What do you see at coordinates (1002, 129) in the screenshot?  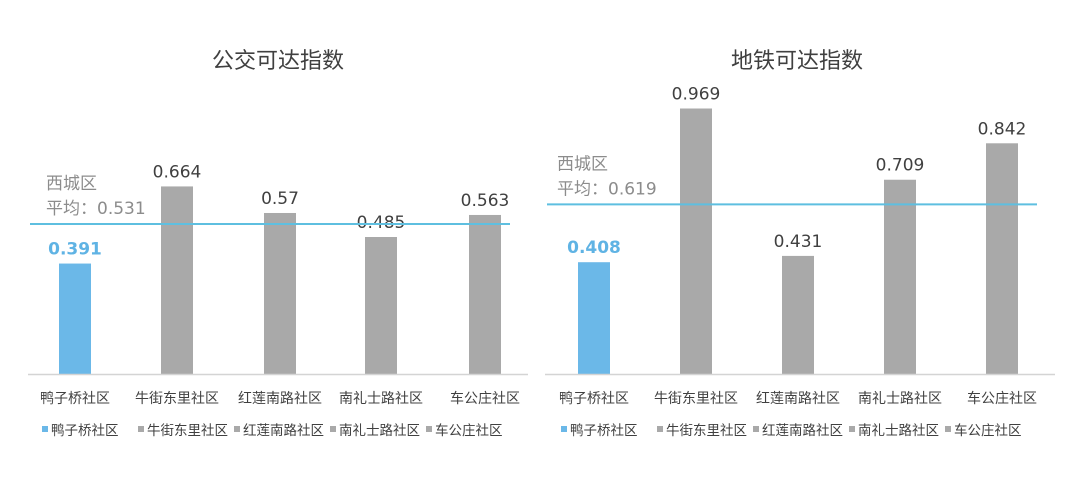 I see `data-label-5: 0.842` at bounding box center [1002, 129].